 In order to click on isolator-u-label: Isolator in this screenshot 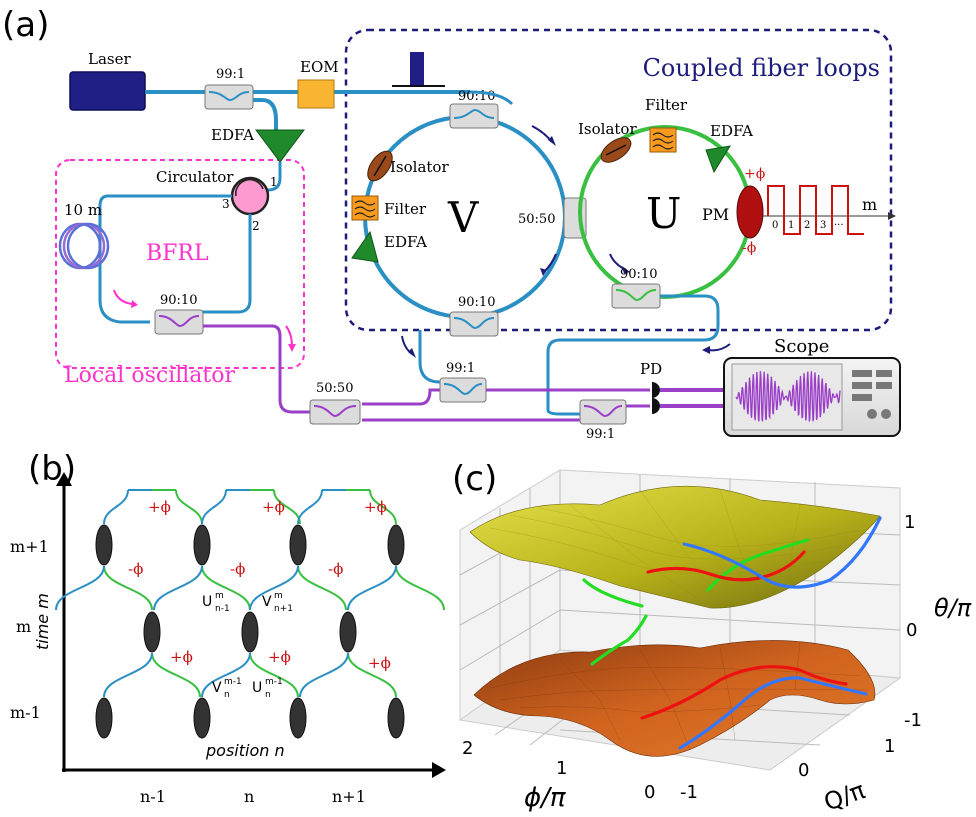, I will do `click(607, 129)`.